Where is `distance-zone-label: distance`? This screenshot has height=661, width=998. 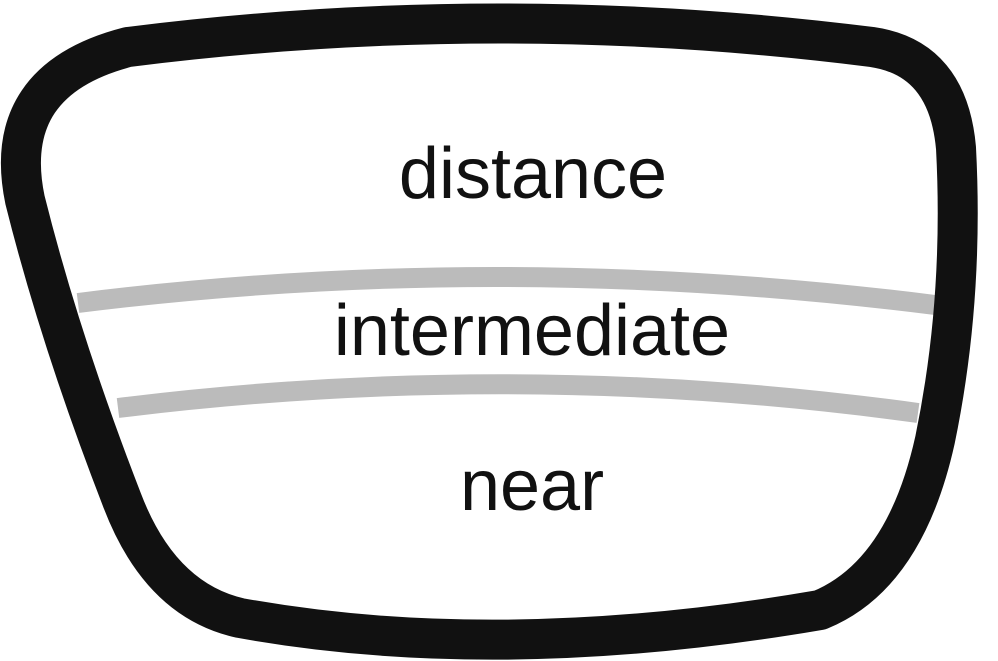 distance-zone-label: distance is located at coordinates (533, 174).